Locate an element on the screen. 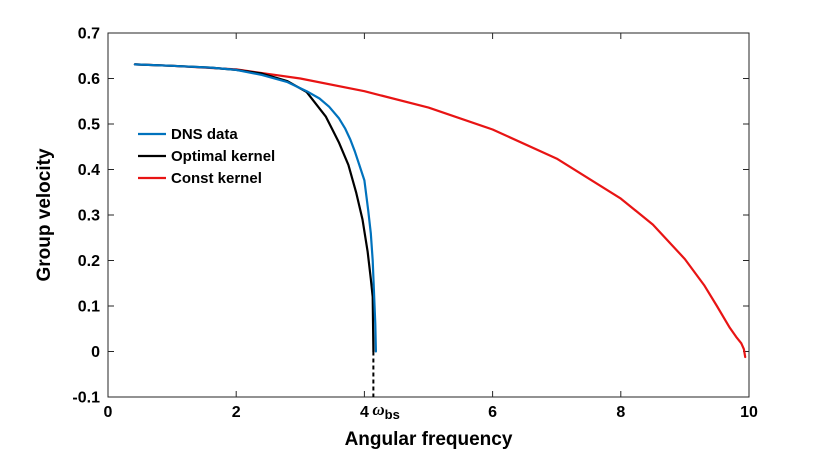  y-tick-label: 0.3 is located at coordinates (89, 216).